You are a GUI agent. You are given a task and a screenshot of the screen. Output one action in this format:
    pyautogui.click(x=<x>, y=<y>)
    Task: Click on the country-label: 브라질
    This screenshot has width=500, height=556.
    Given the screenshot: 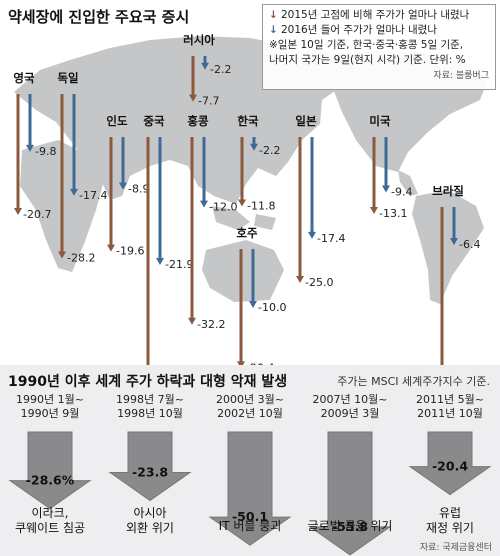 What is the action you would take?
    pyautogui.click(x=448, y=191)
    